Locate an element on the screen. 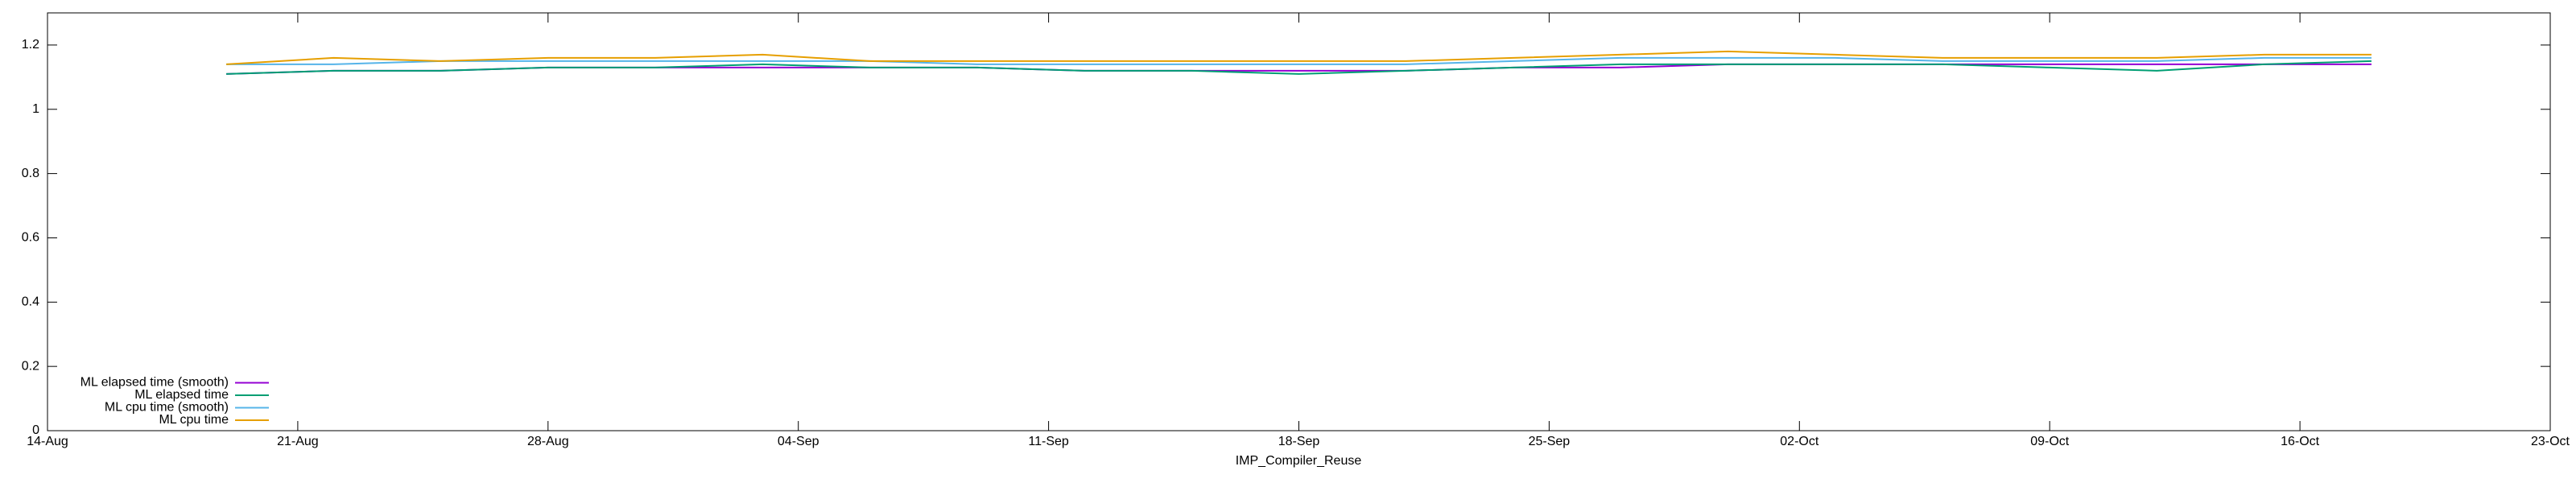  legend-label: ML elapsed time (smooth) is located at coordinates (154, 383).